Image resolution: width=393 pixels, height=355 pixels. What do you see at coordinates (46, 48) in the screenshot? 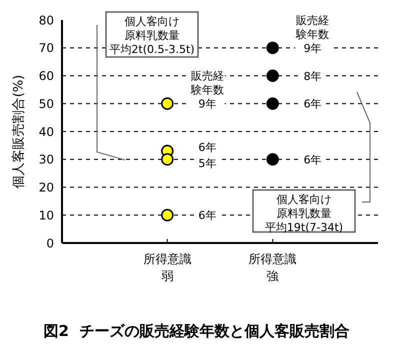
I see `y-tick-label: 70` at bounding box center [46, 48].